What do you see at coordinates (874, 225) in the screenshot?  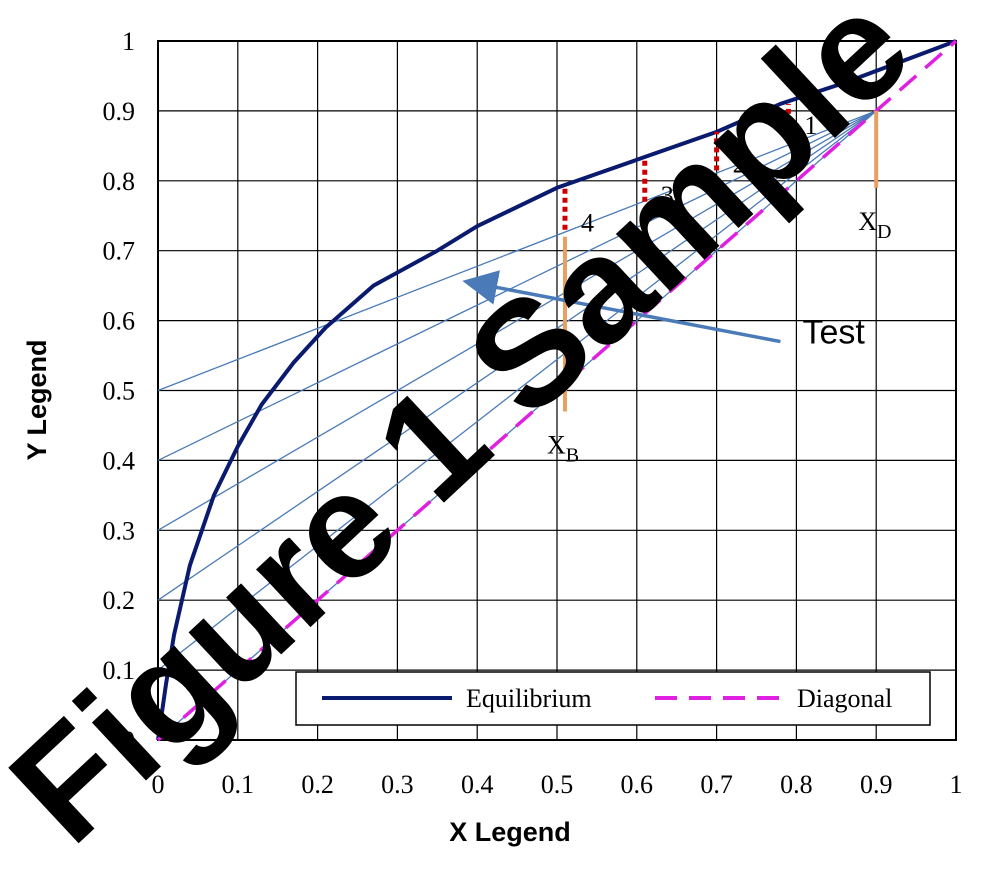 I see `marker-label-d: XD` at bounding box center [874, 225].